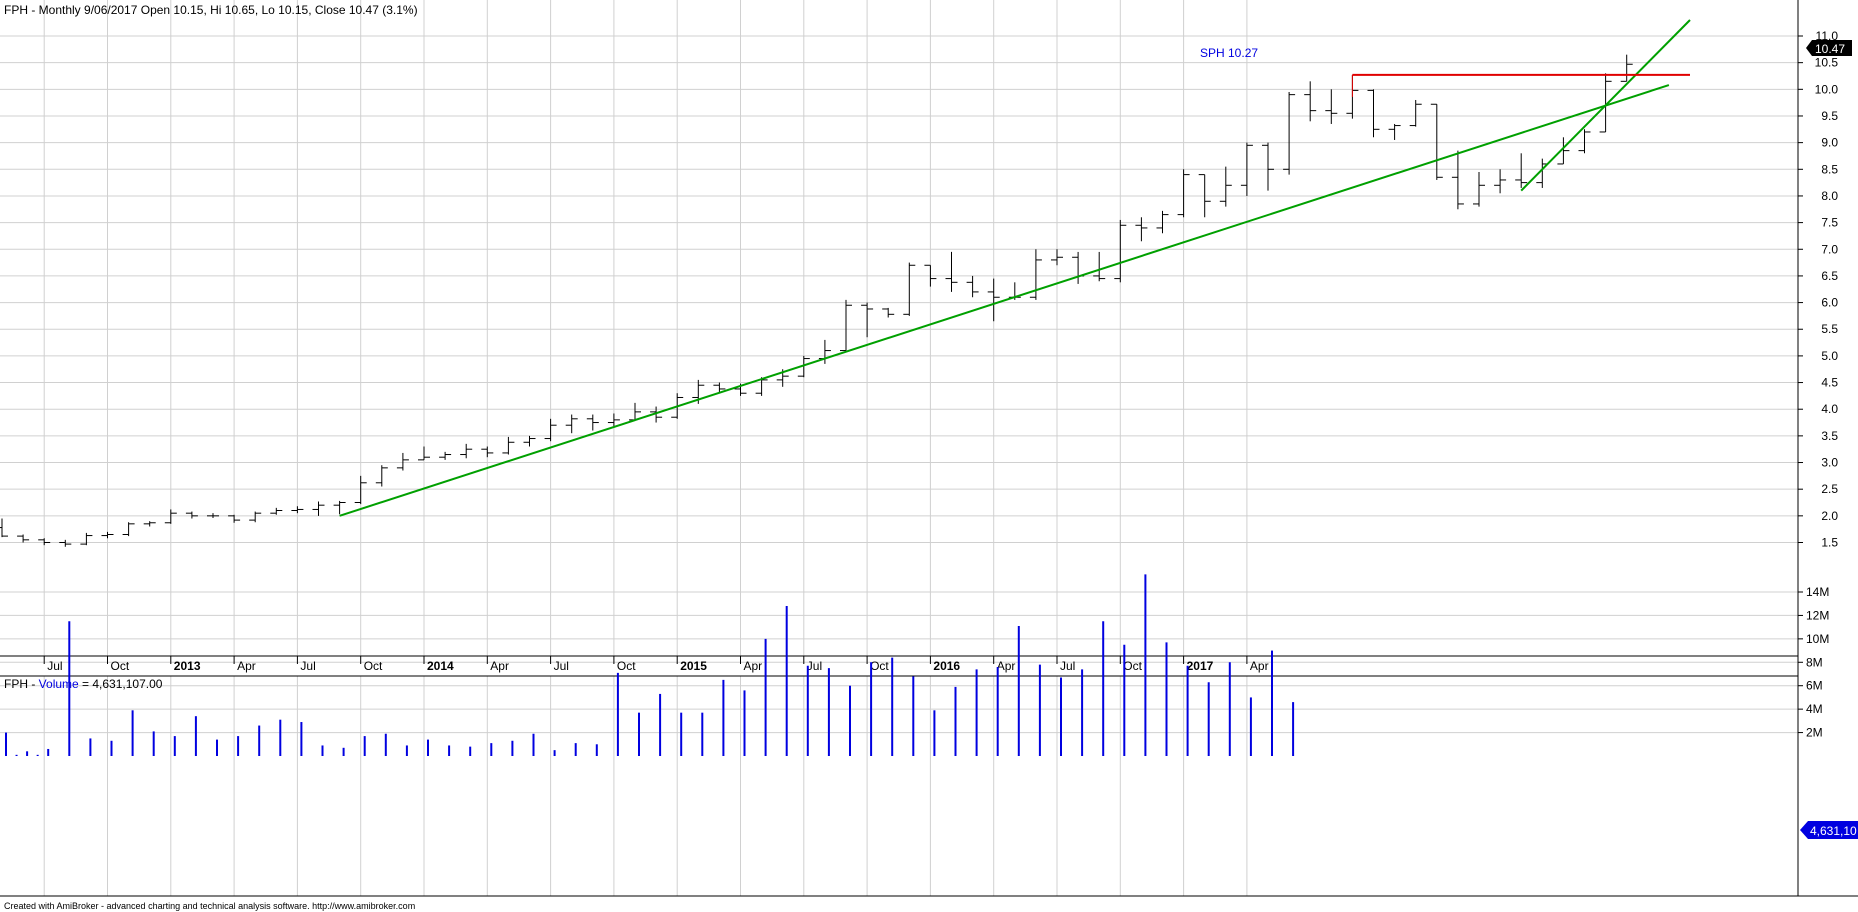 This screenshot has height=912, width=1858. I want to click on x-tick-label: 2013, so click(187, 666).